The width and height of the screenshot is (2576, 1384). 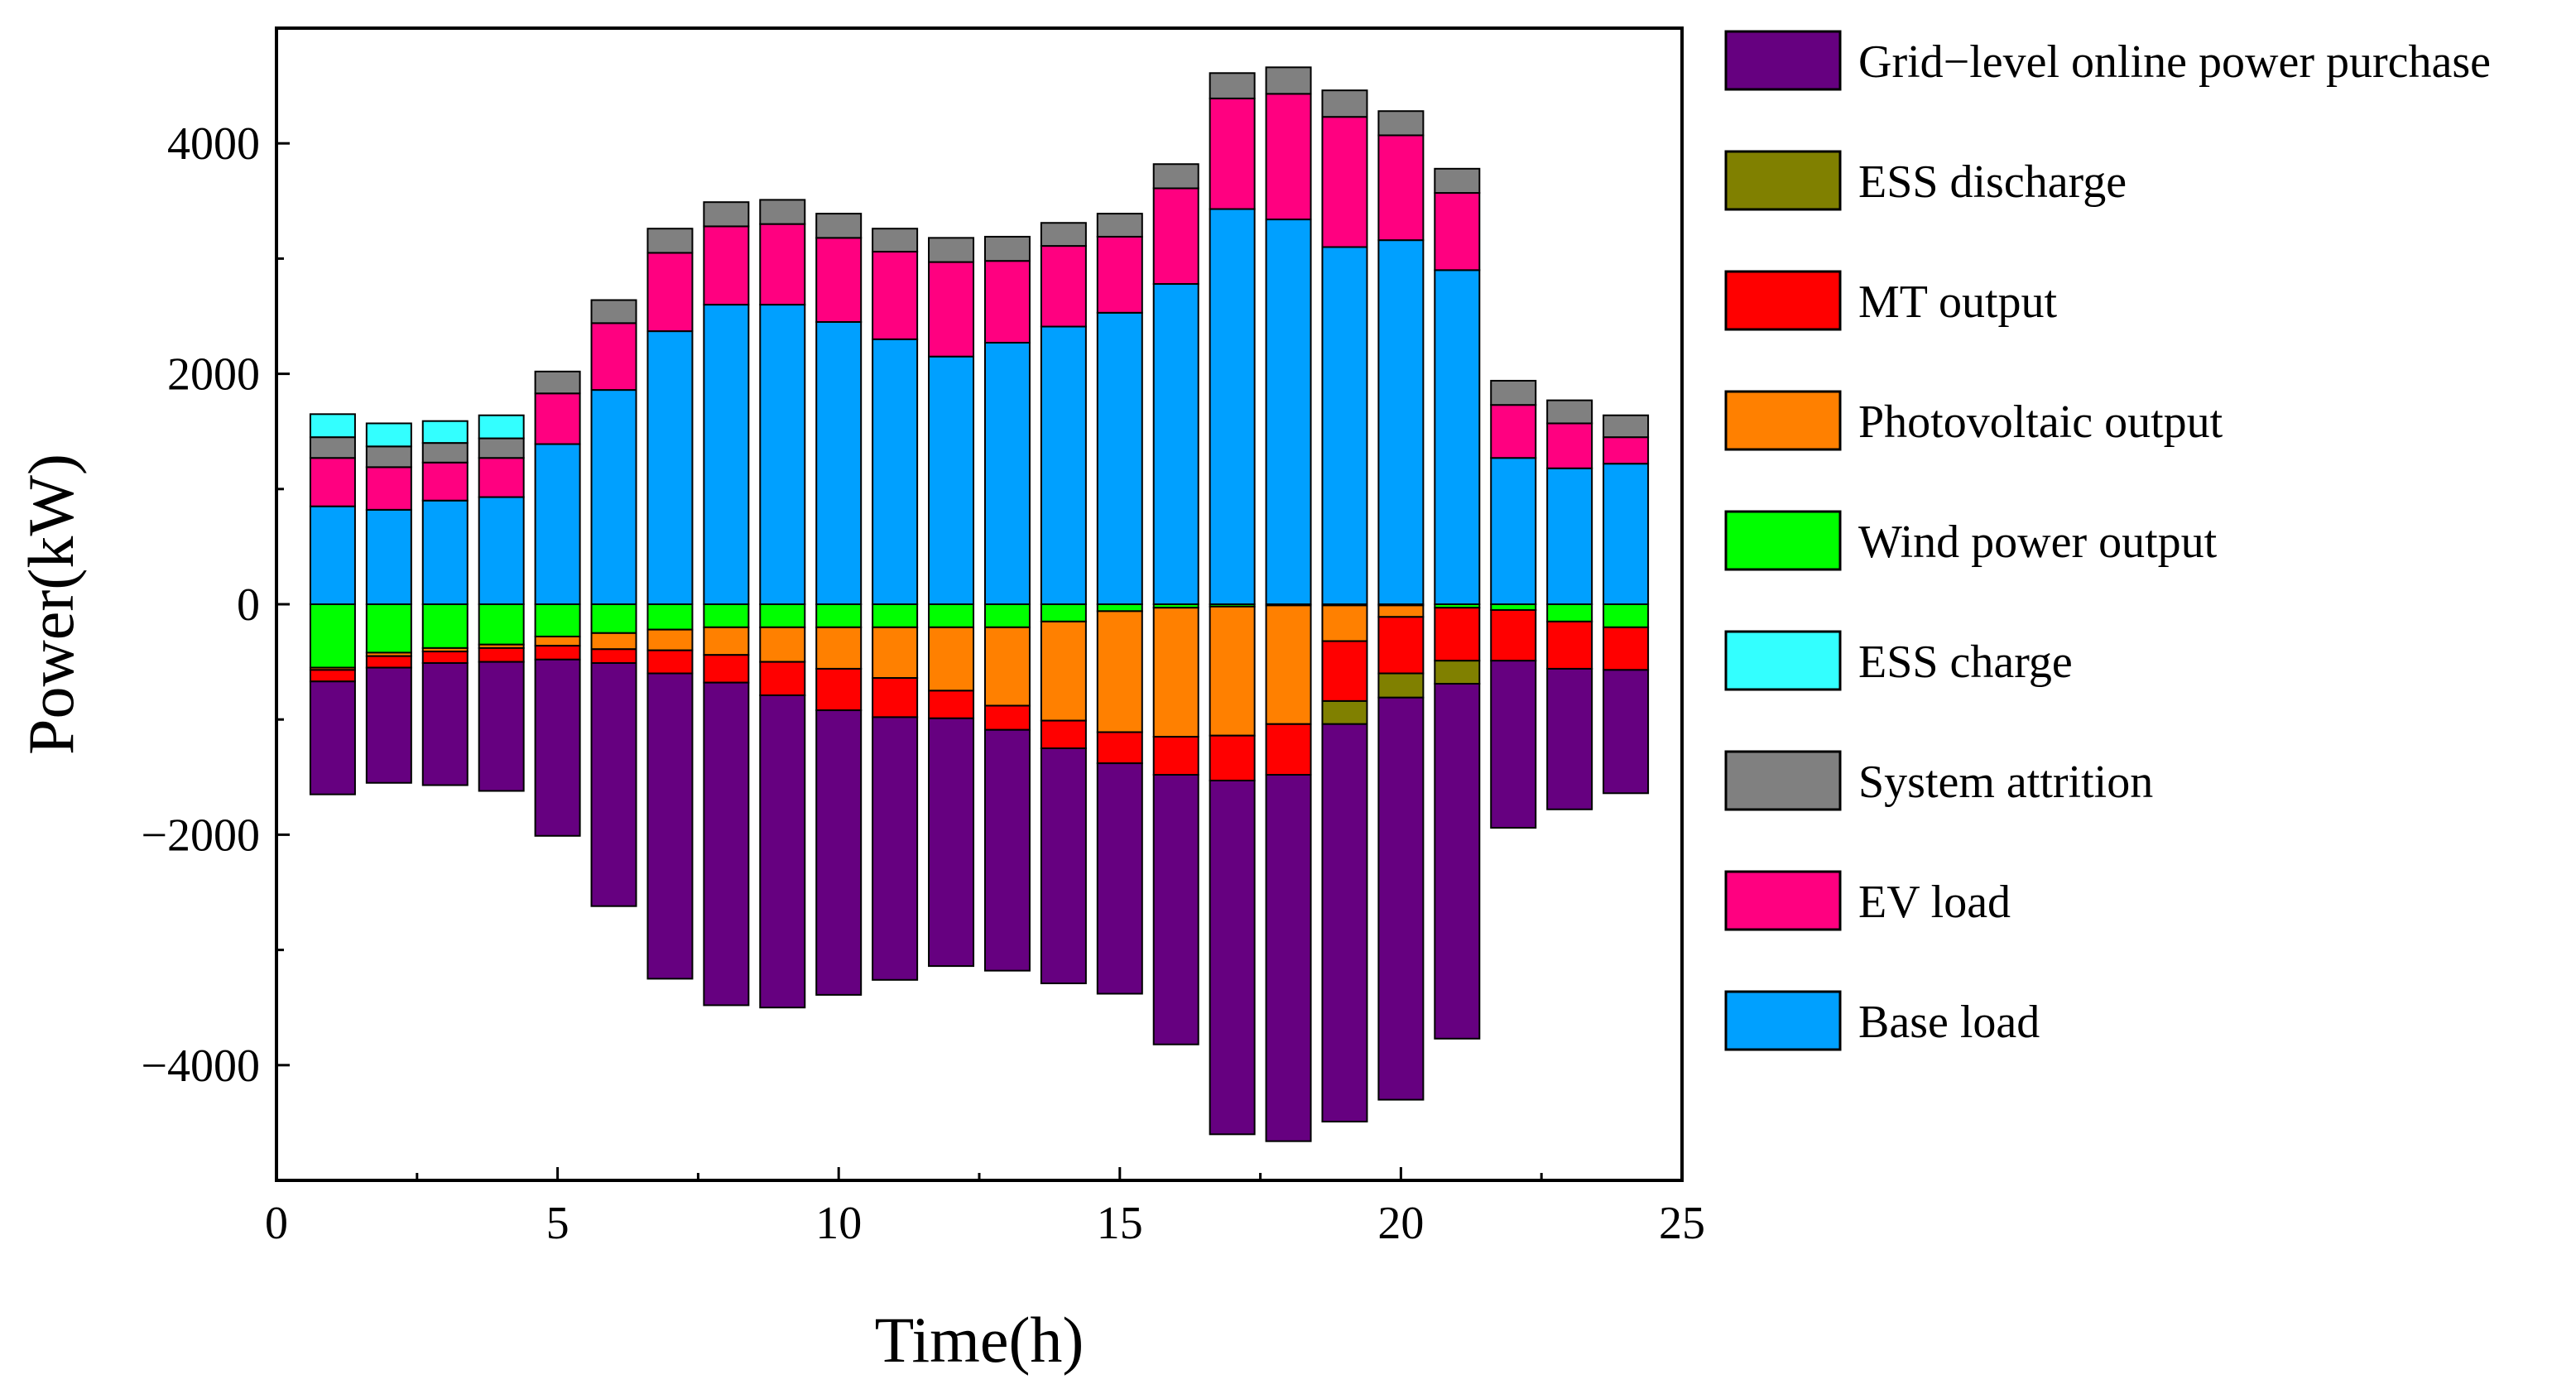 What do you see at coordinates (332, 676) in the screenshot?
I see `bar-mt-output-h1` at bounding box center [332, 676].